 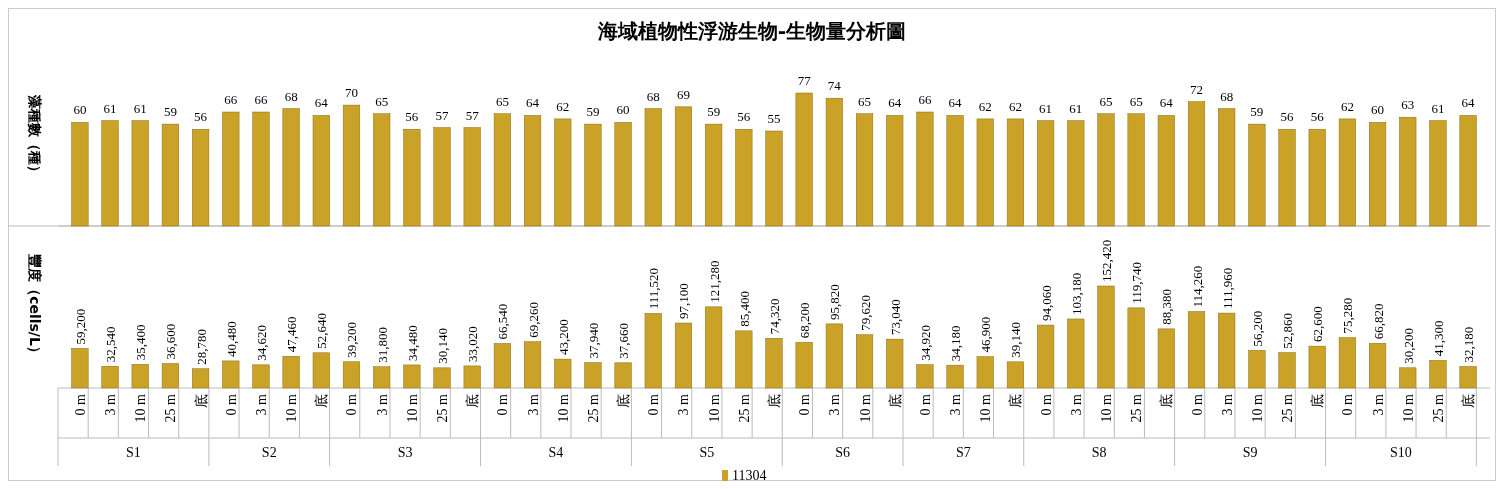 What do you see at coordinates (1288, 330) in the screenshot?
I see `data-label: 52,860` at bounding box center [1288, 330].